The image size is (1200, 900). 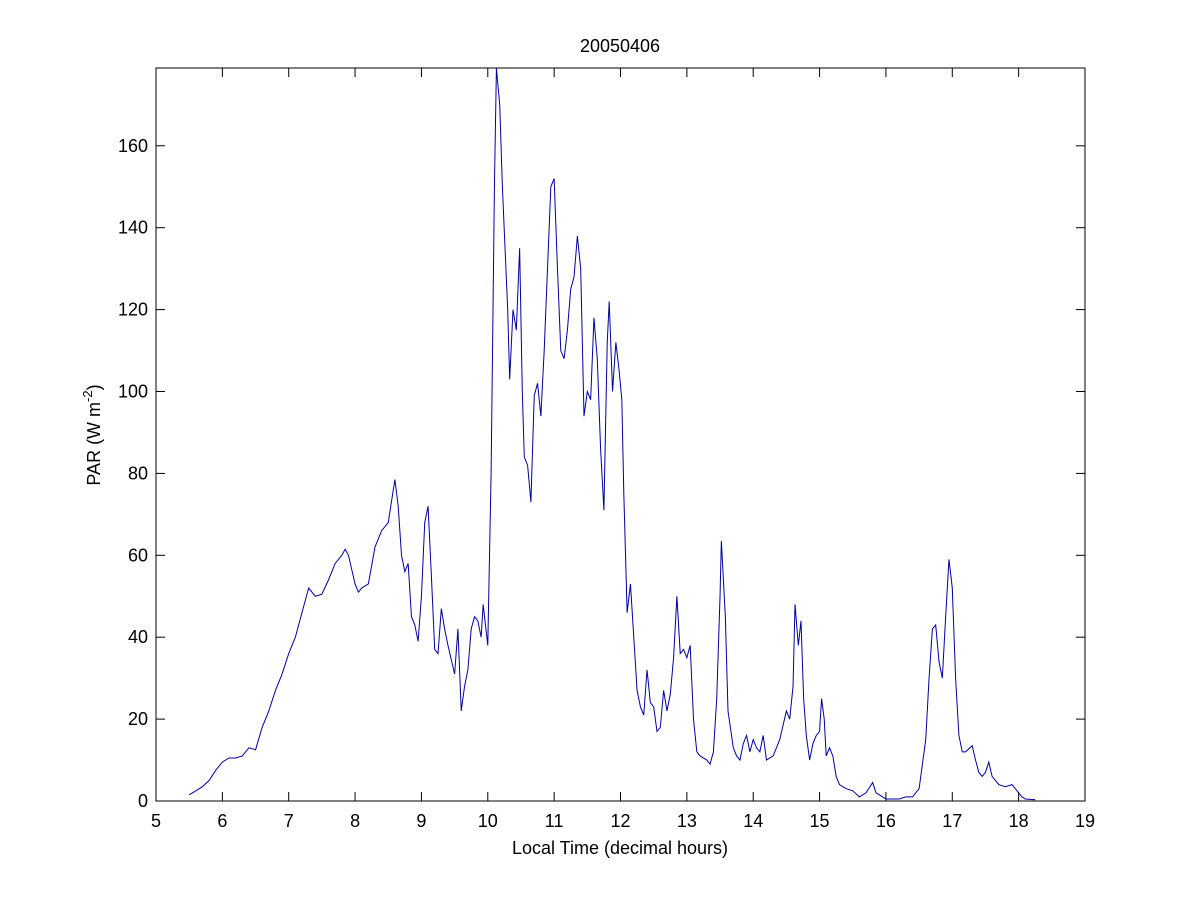 What do you see at coordinates (952, 821) in the screenshot?
I see `x-tick-label: 17` at bounding box center [952, 821].